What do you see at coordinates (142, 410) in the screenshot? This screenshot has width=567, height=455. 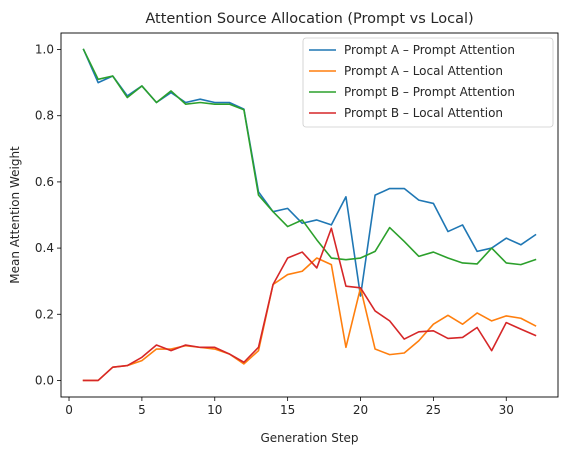 I see `x-tick-label: 5` at bounding box center [142, 410].